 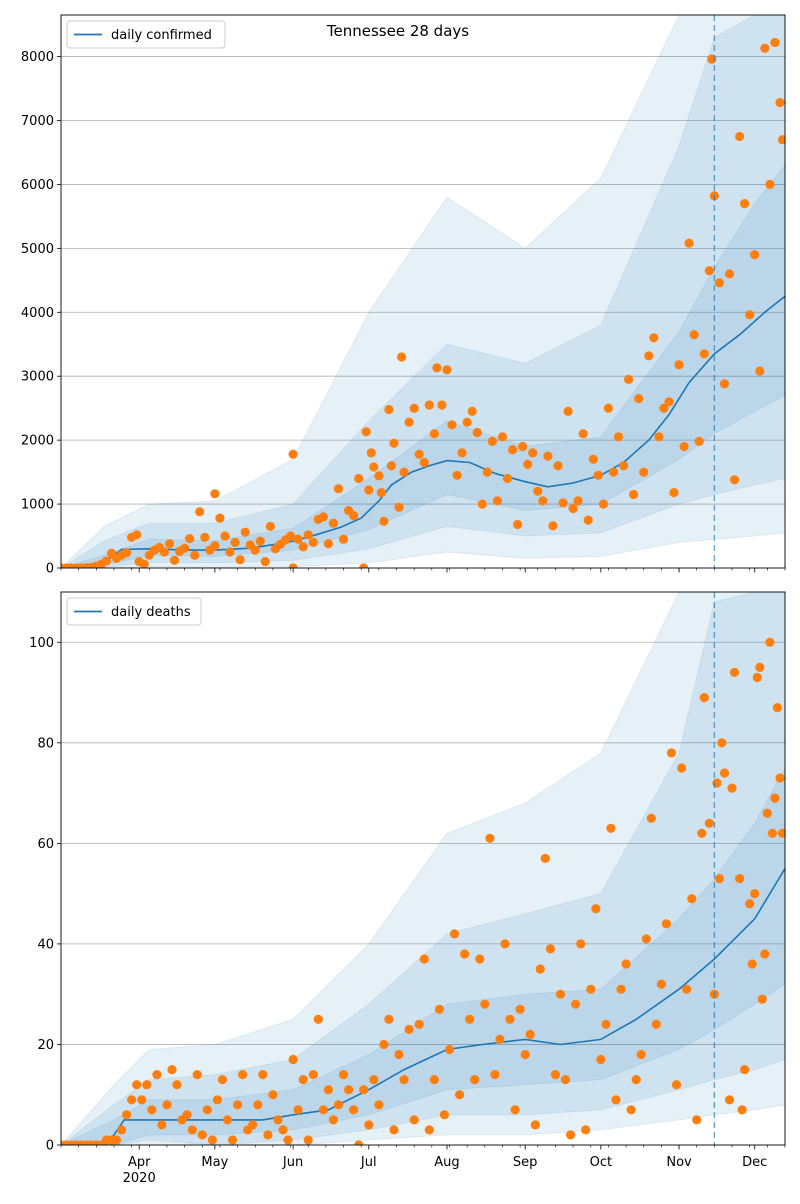 What do you see at coordinates (525, 1162) in the screenshot?
I see `x-tick-label: Sep` at bounding box center [525, 1162].